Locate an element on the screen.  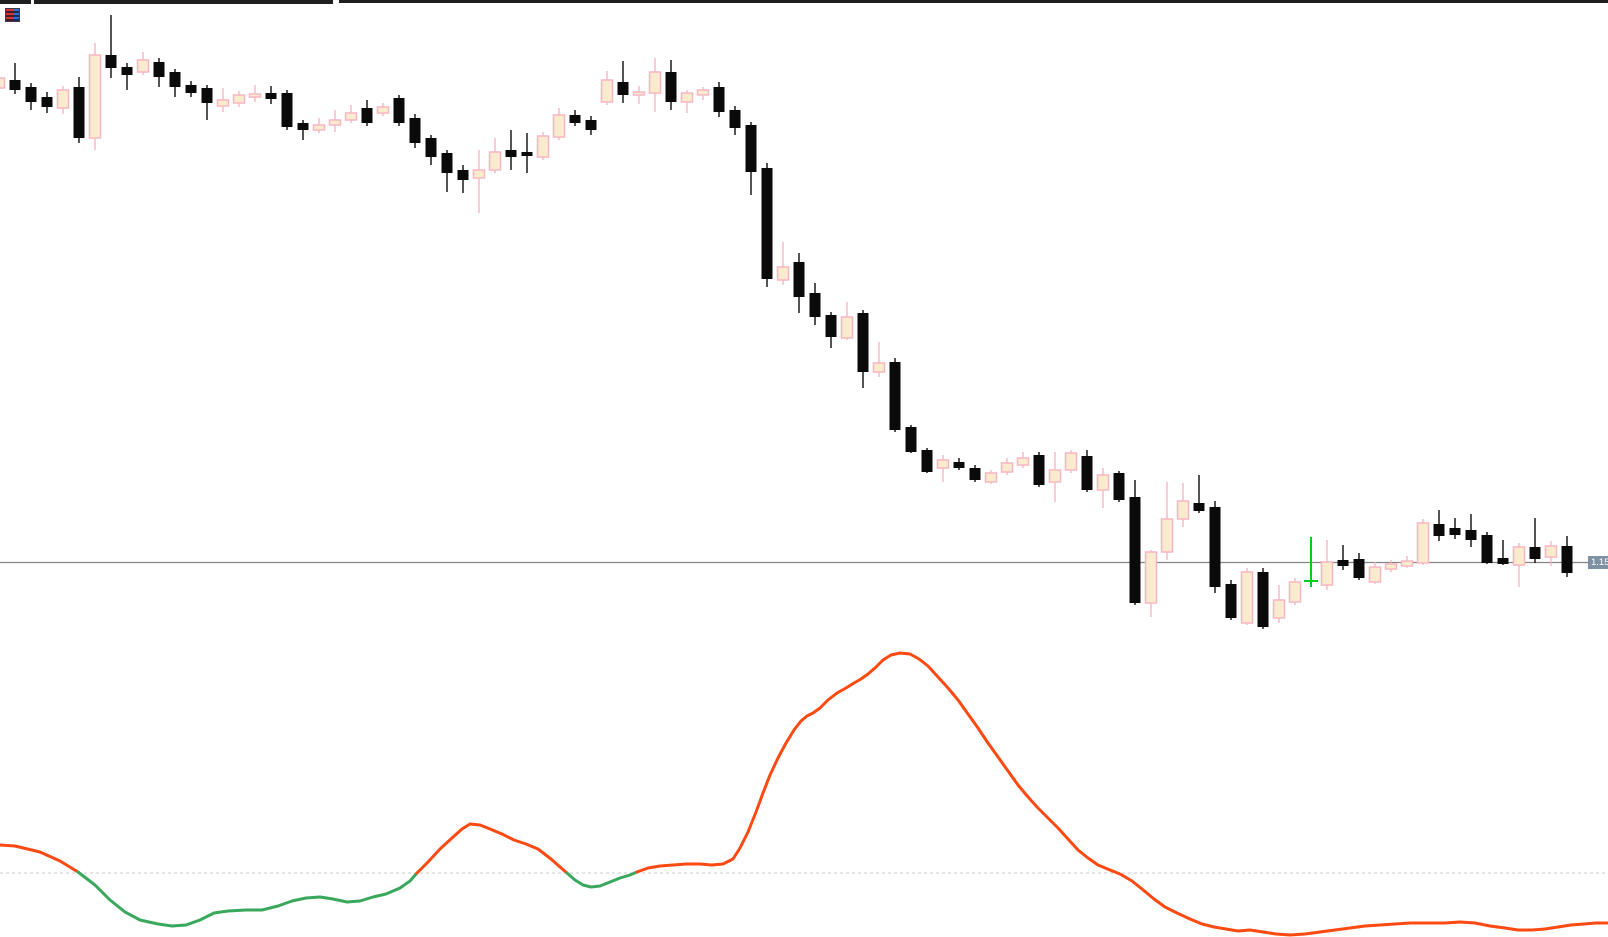
chart-list-icon is located at coordinates (12, 15).